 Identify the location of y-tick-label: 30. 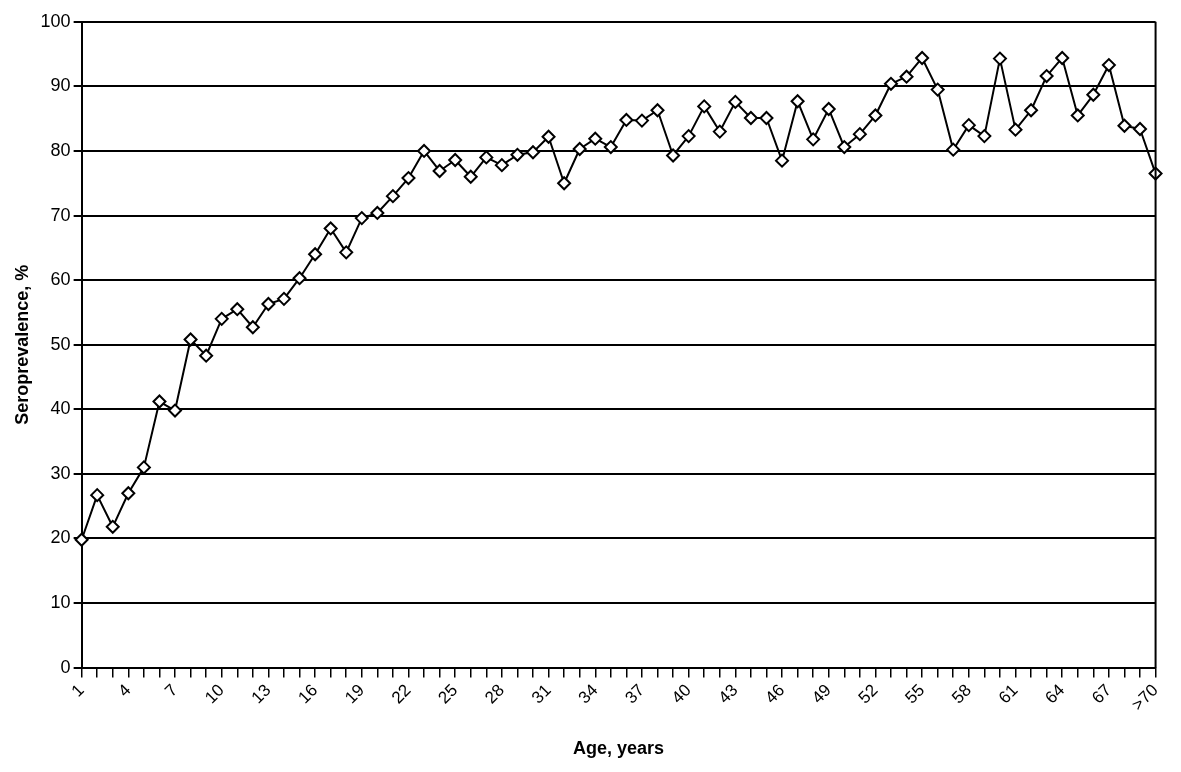
(60, 472).